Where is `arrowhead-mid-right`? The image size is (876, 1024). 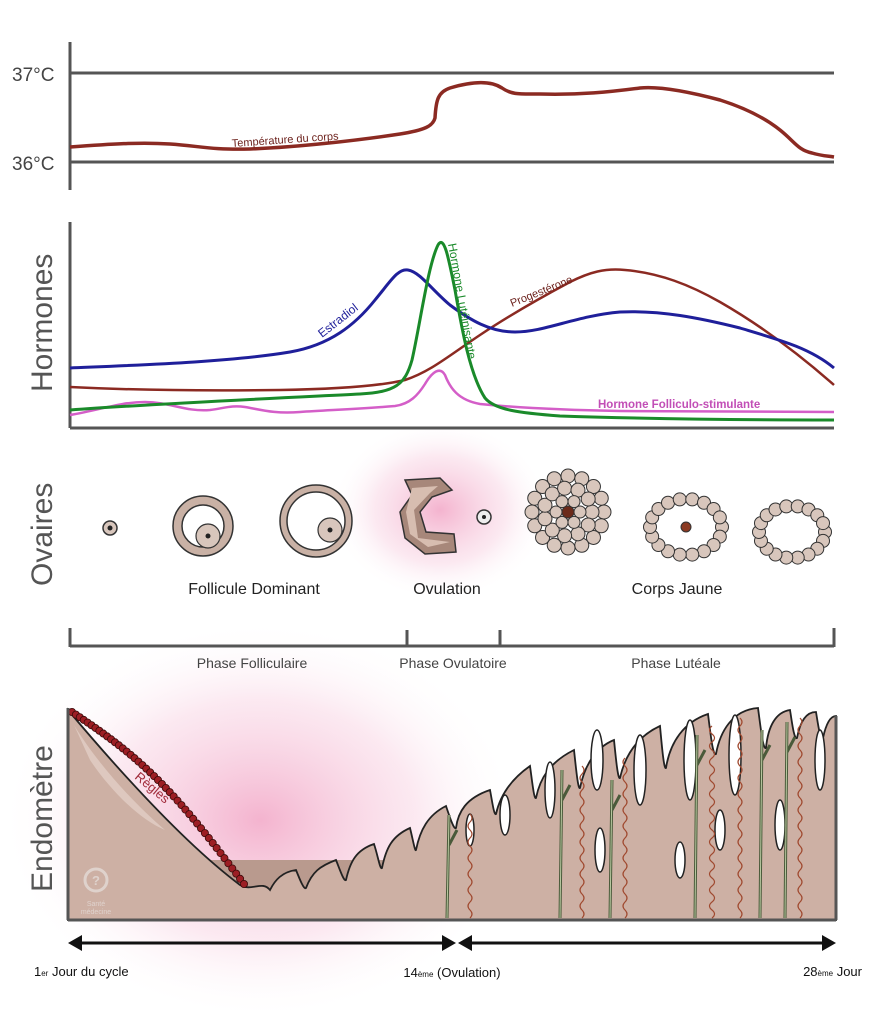 arrowhead-mid-right is located at coordinates (449, 943).